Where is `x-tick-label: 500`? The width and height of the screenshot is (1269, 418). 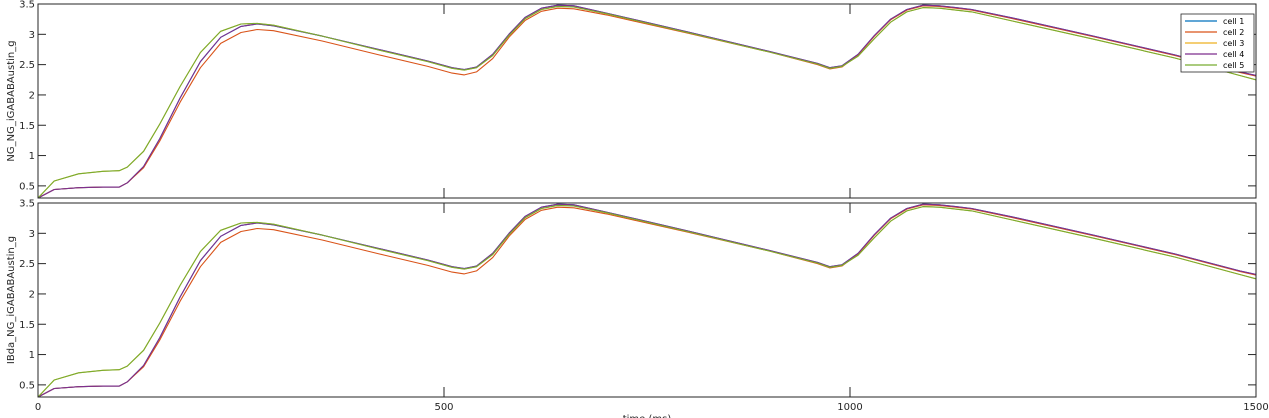
x-tick-label: 500 is located at coordinates (443, 407).